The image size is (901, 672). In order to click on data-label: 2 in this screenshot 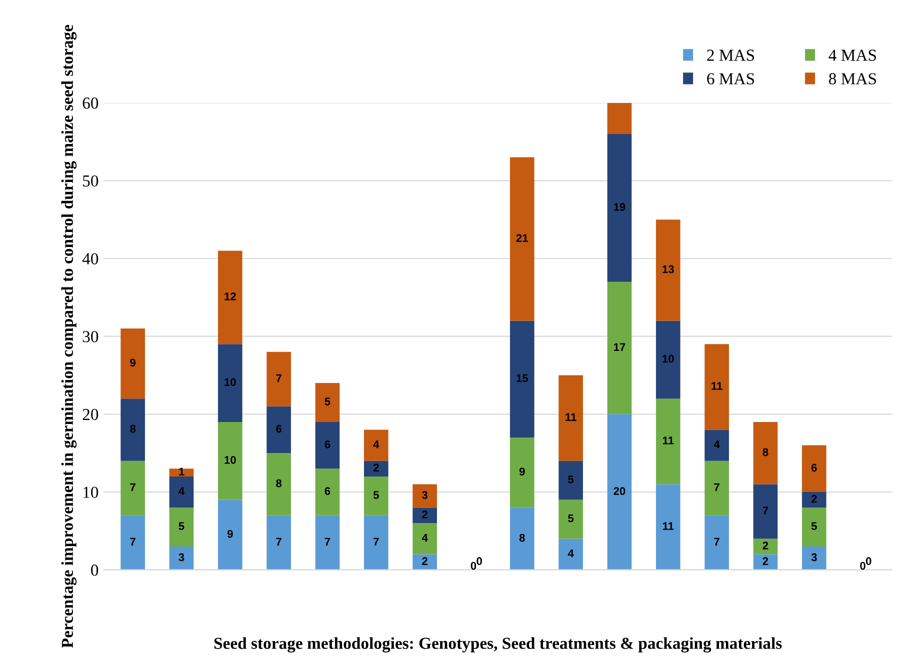, I will do `click(765, 546)`.